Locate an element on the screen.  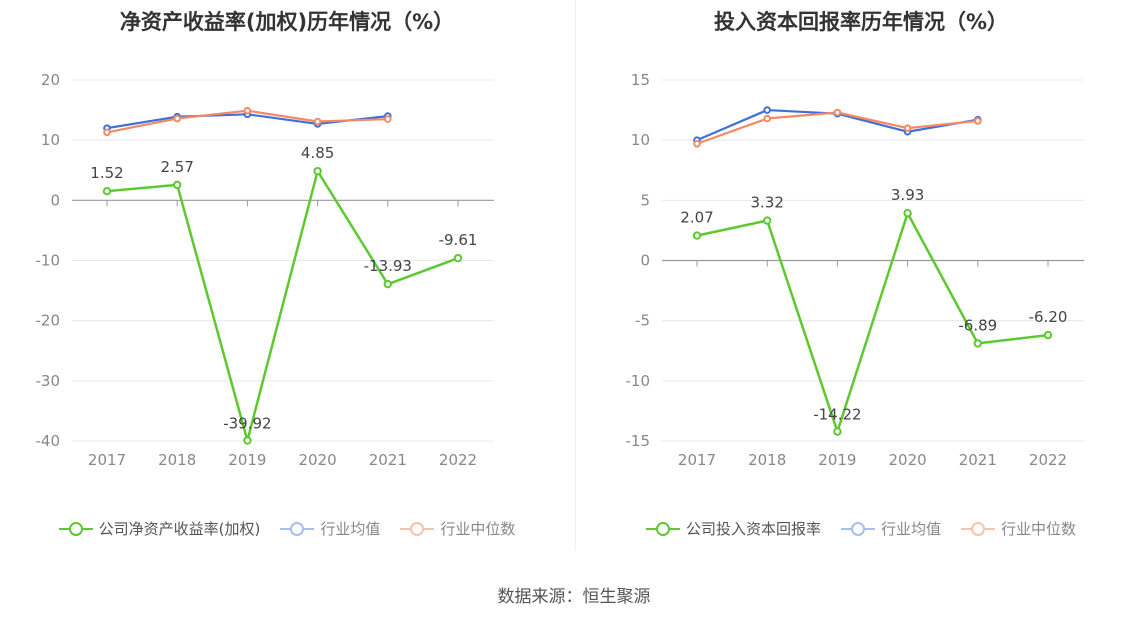
legend-item-company: 公司净资产收益率(加权) is located at coordinates (159, 528).